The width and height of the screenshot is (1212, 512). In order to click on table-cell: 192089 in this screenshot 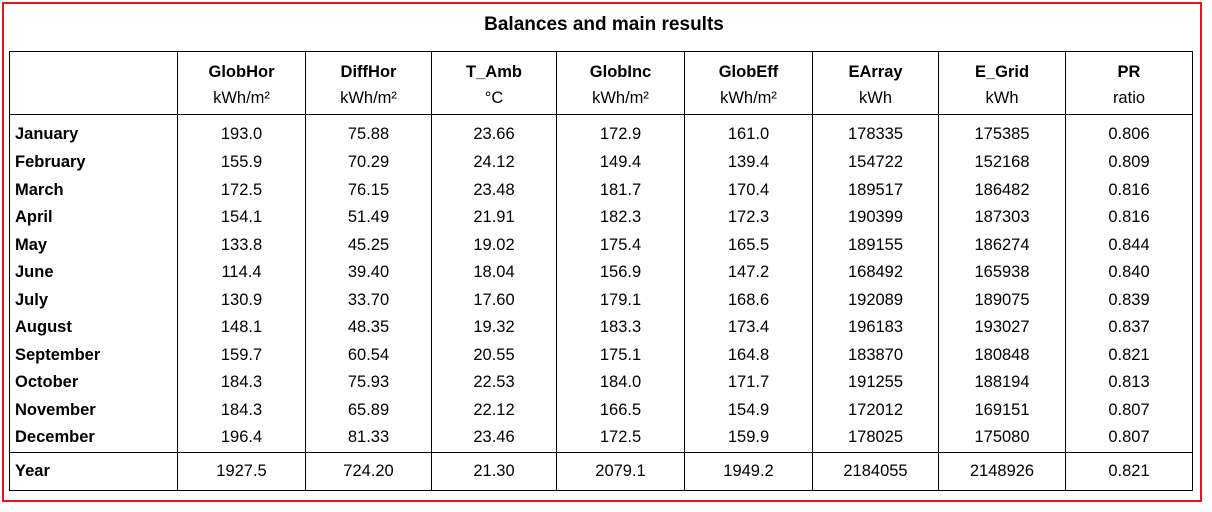, I will do `click(875, 300)`.